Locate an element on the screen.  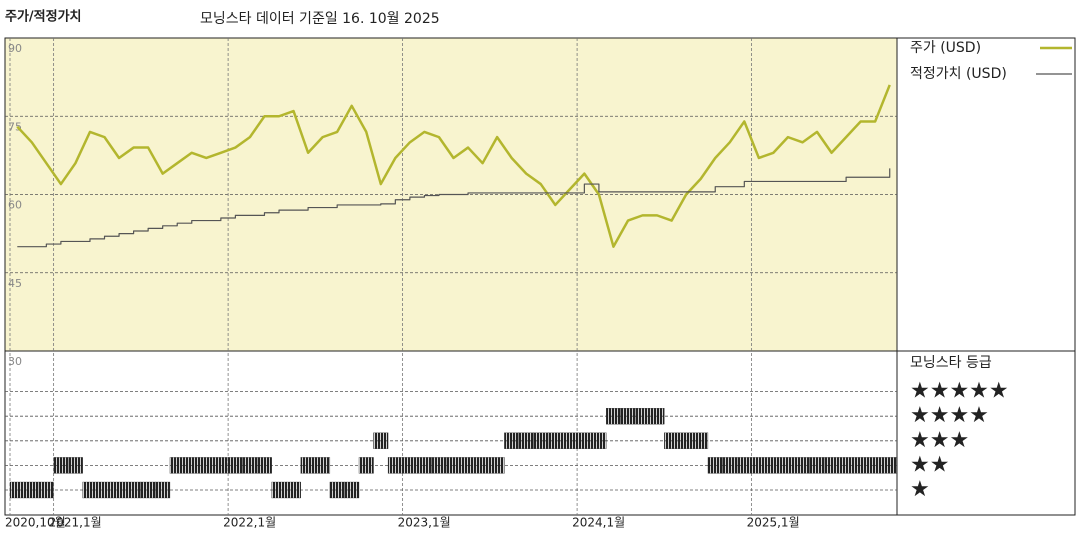
rating-label: ★★★ is located at coordinates (939, 440).